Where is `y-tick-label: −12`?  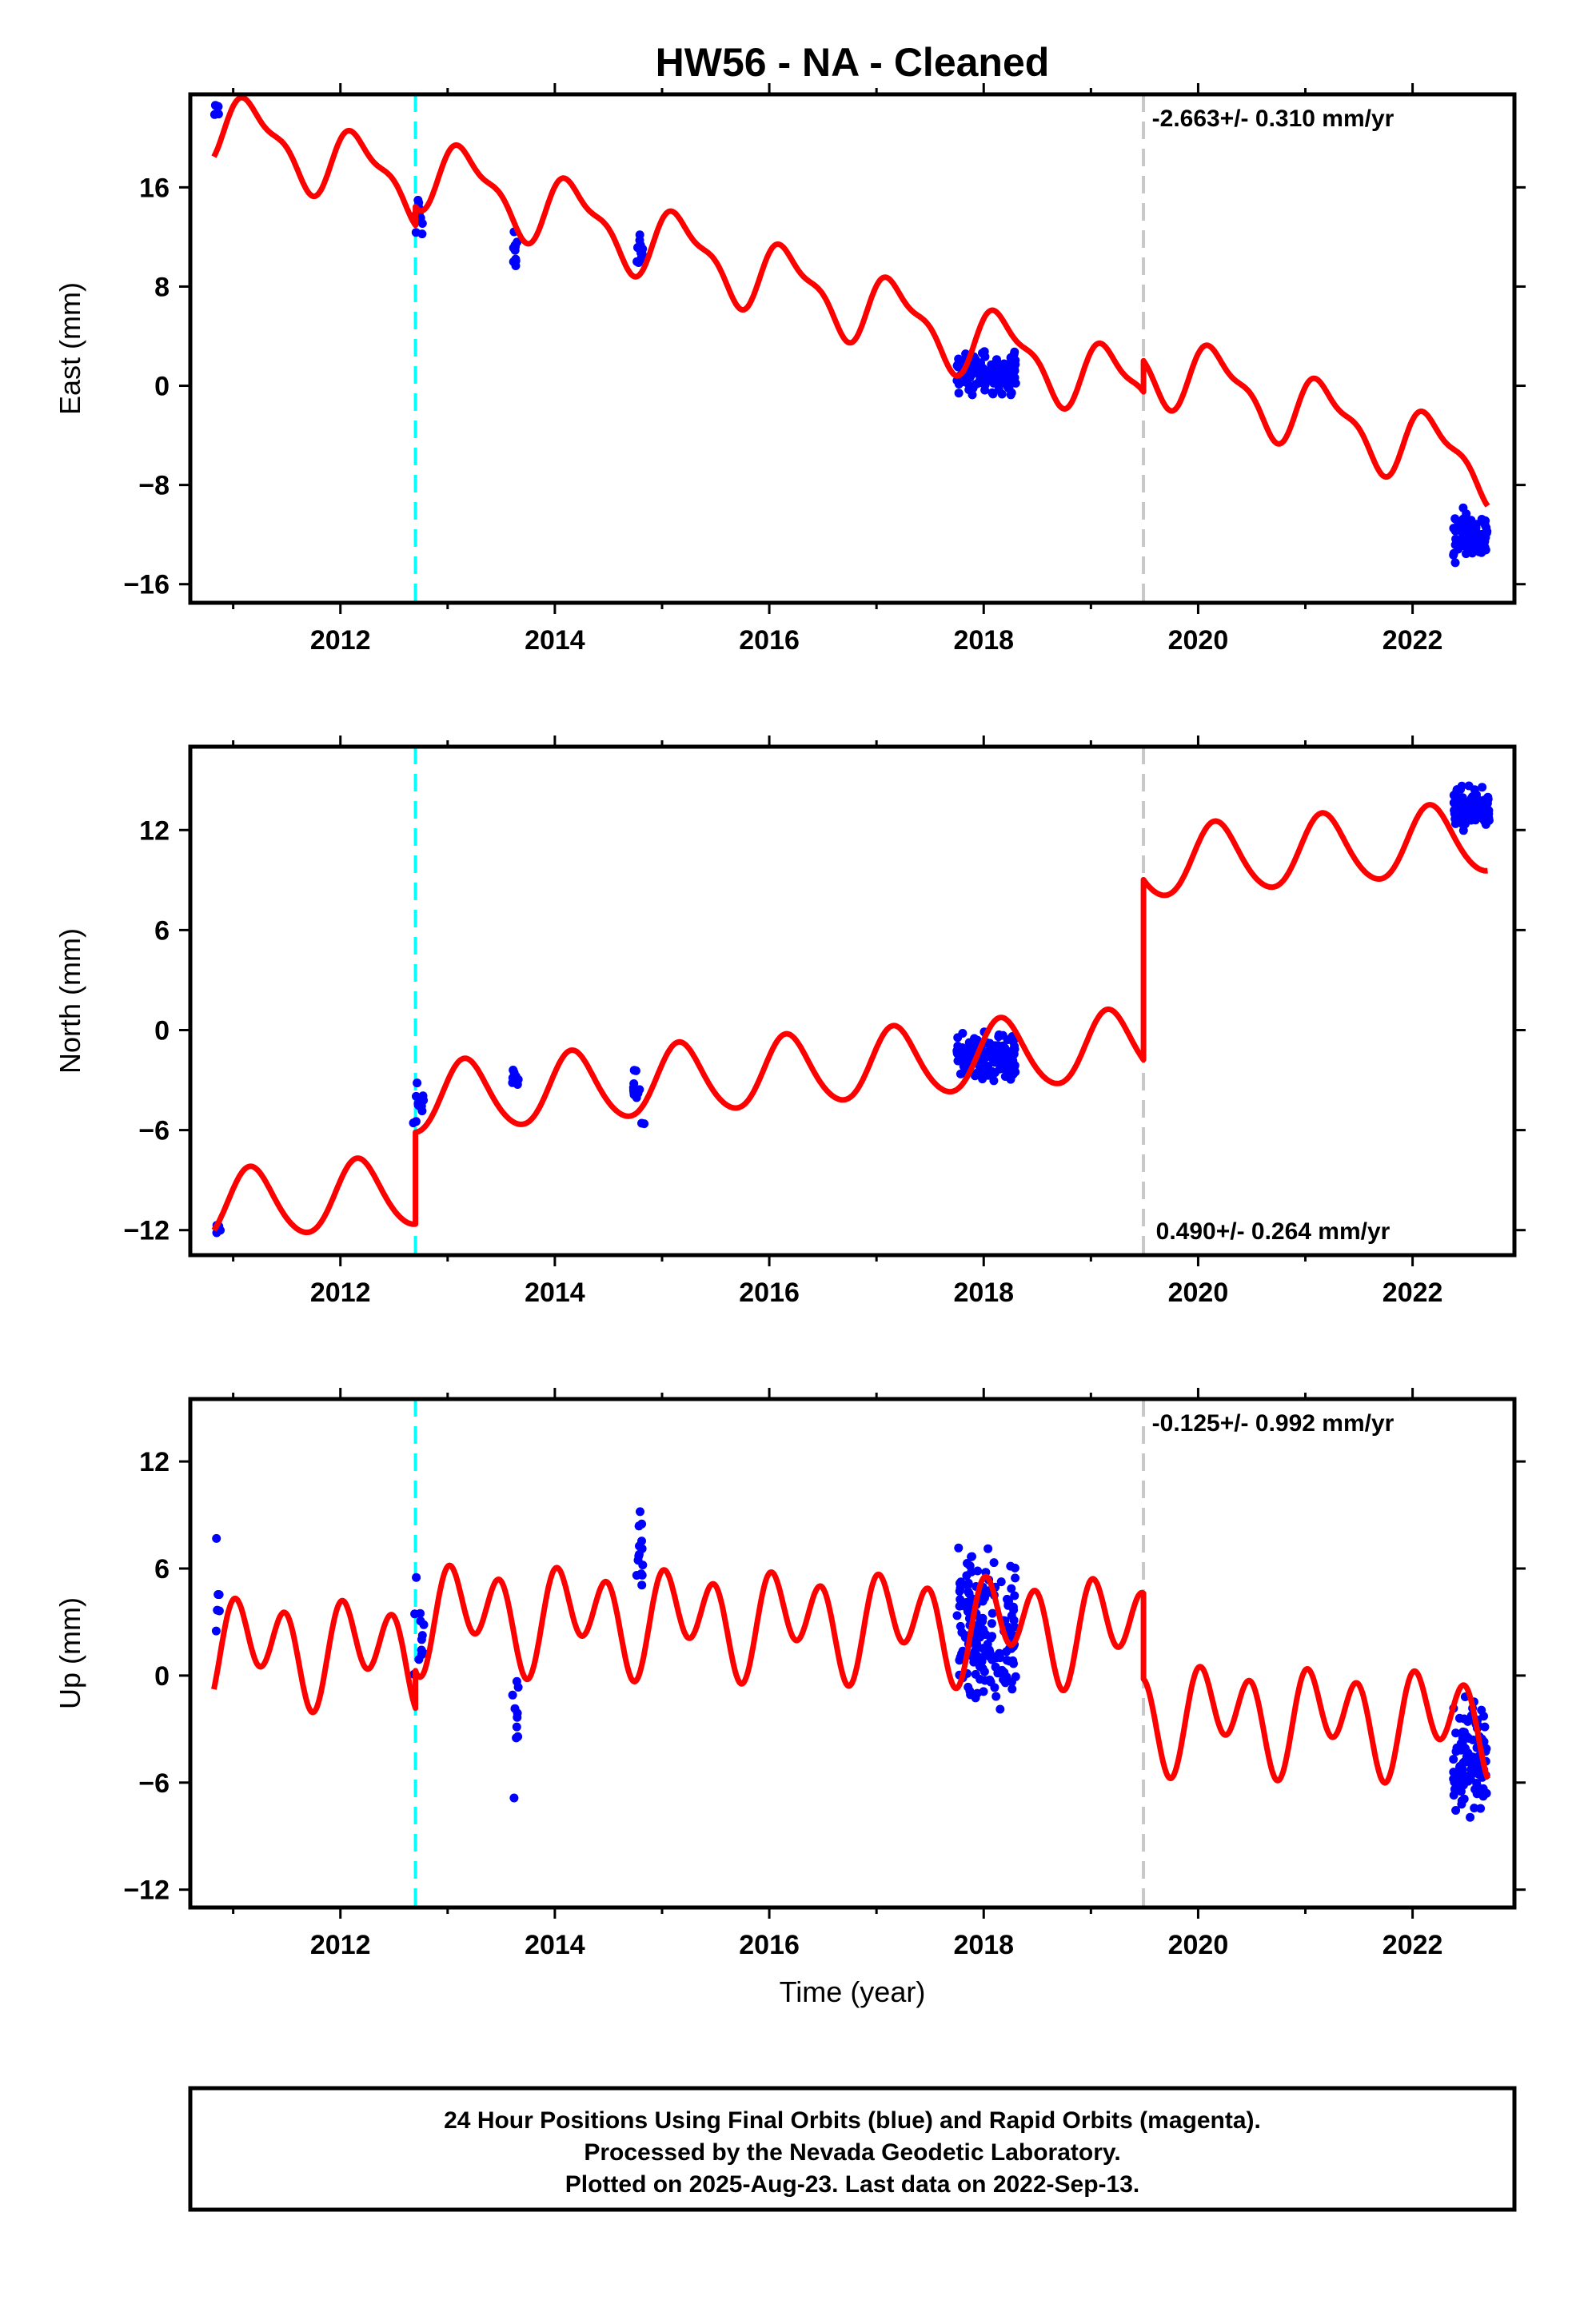 y-tick-label: −12 is located at coordinates (146, 1891).